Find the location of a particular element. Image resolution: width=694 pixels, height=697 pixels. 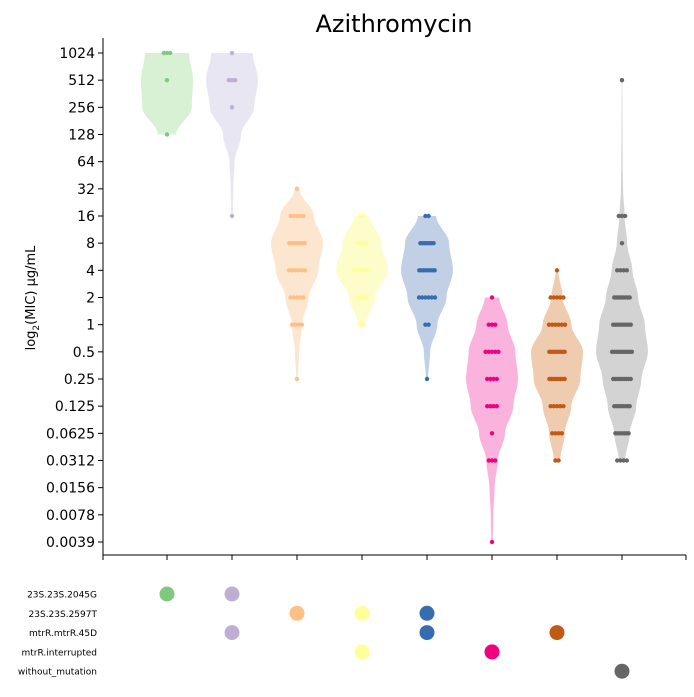

y-tick-label: 0.0039 is located at coordinates (70, 543).